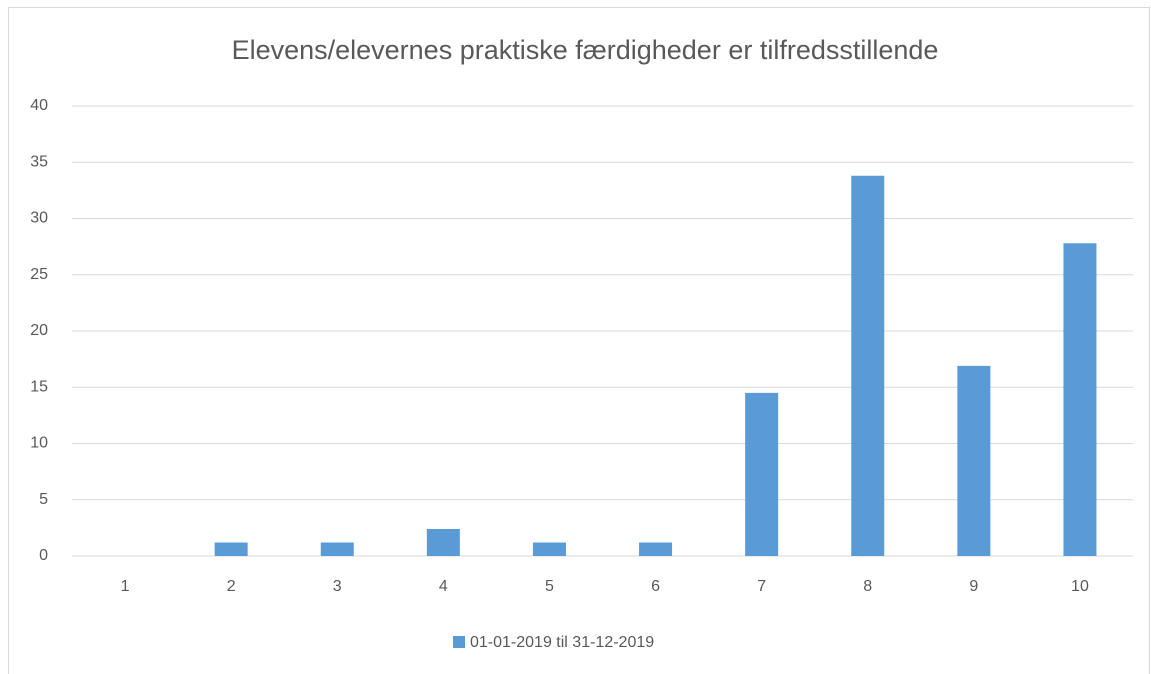 This screenshot has width=1151, height=674. I want to click on legend-swatch, so click(459, 642).